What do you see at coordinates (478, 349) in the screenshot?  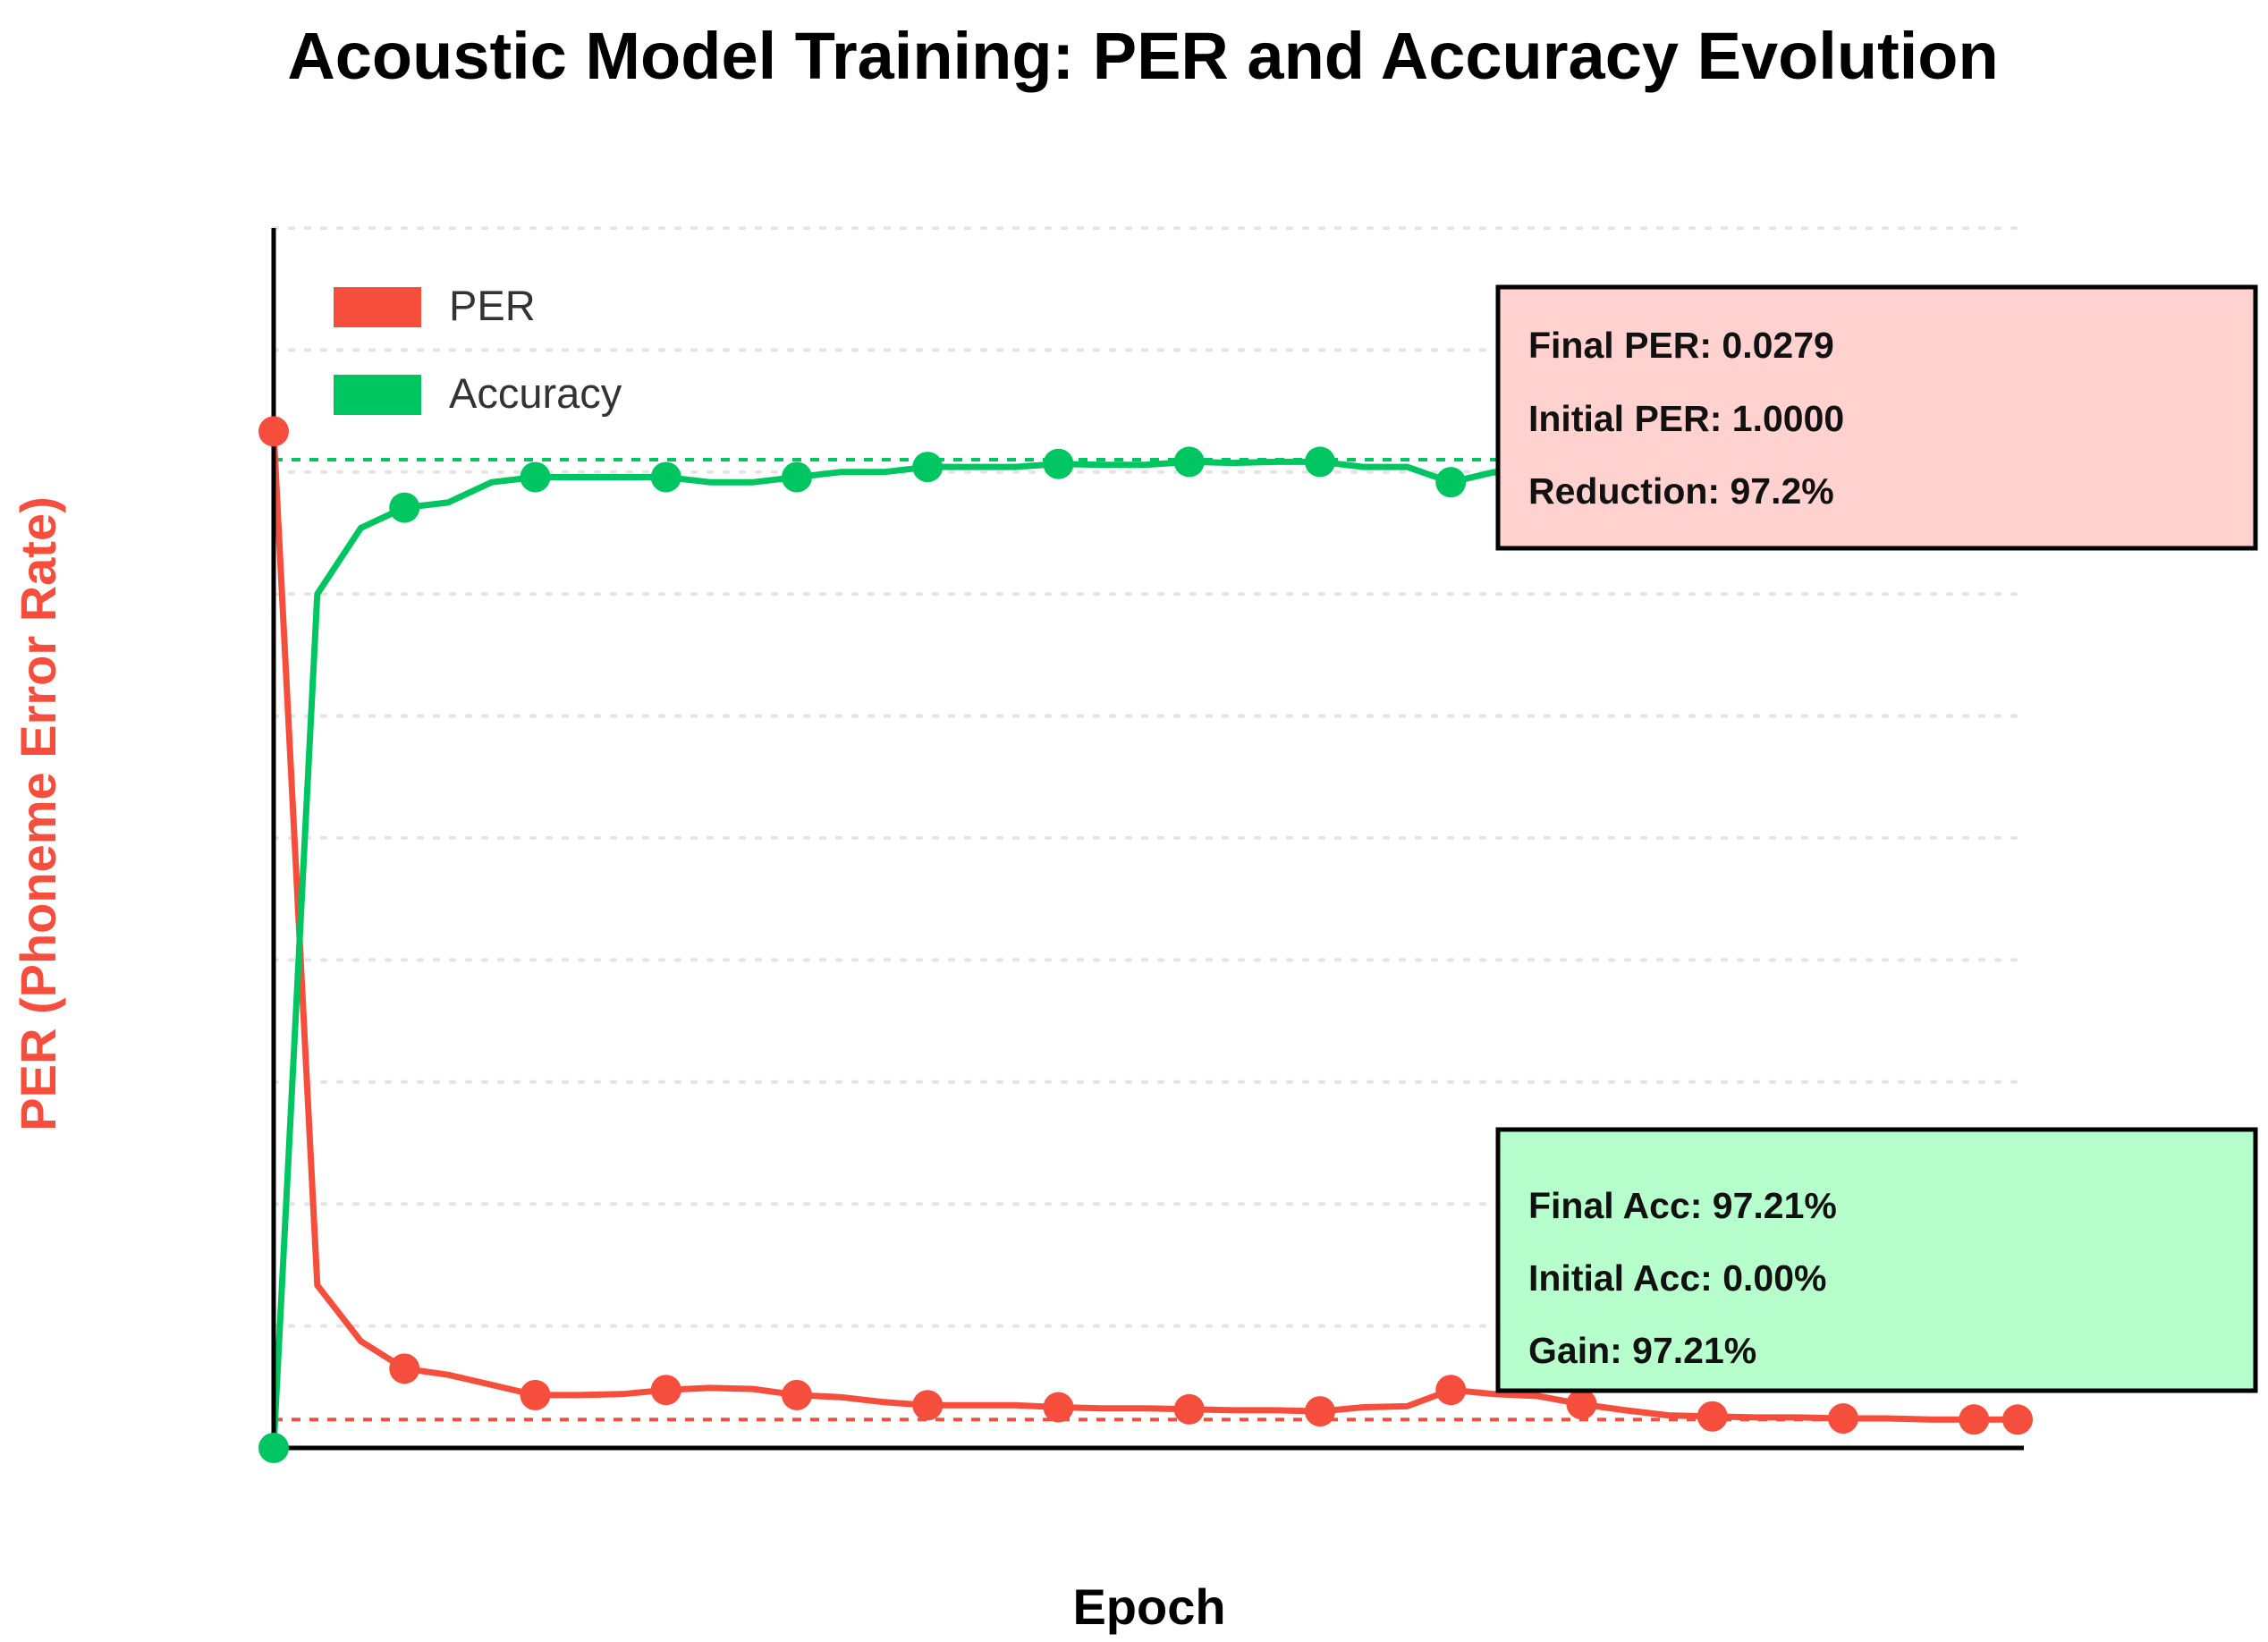 I see `legend: PER Accuracy` at bounding box center [478, 349].